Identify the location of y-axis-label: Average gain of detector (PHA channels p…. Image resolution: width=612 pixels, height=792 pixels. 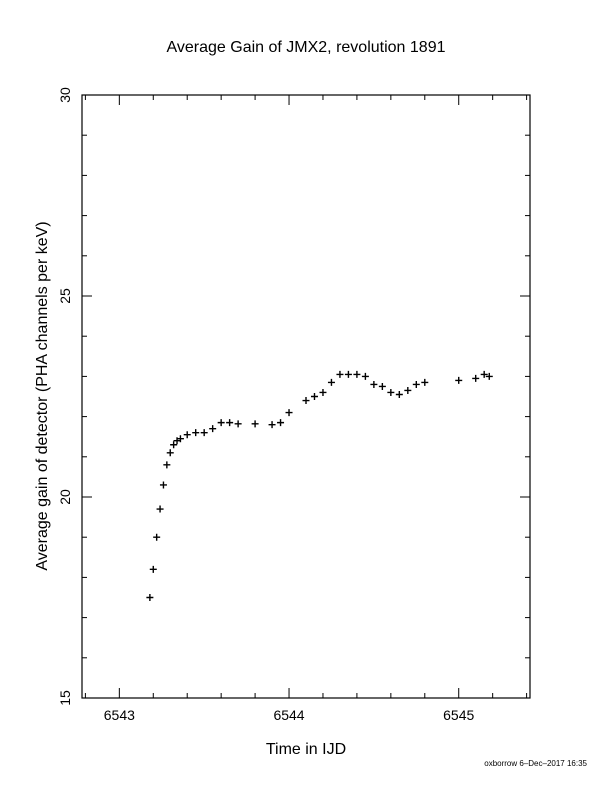
(42, 395).